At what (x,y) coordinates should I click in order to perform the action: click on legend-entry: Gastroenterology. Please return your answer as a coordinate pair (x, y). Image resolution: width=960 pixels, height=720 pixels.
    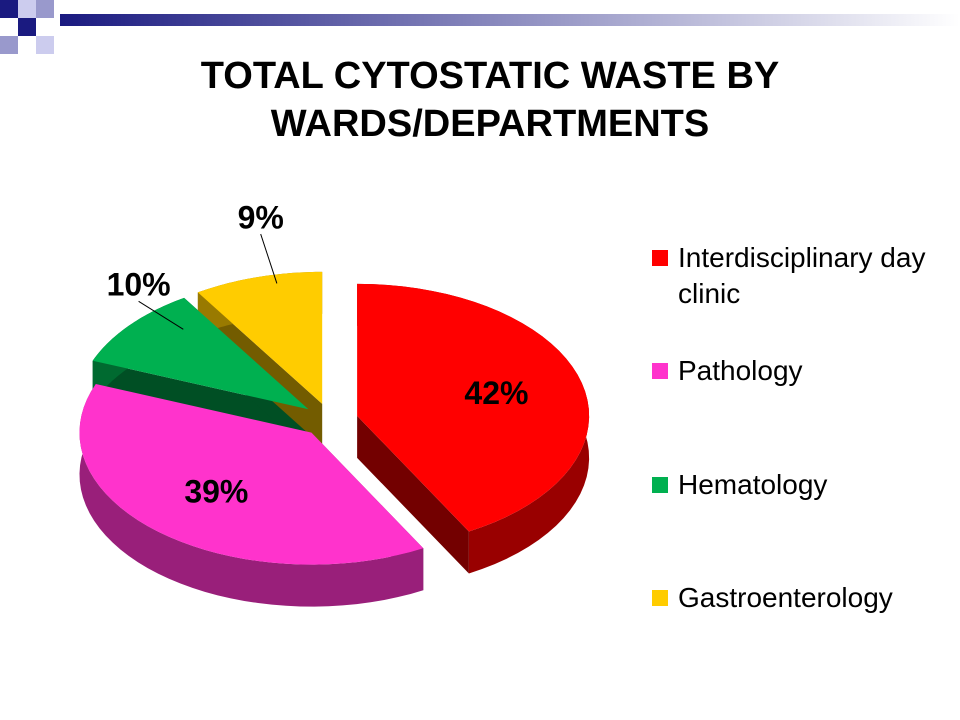
    Looking at the image, I should click on (795, 598).